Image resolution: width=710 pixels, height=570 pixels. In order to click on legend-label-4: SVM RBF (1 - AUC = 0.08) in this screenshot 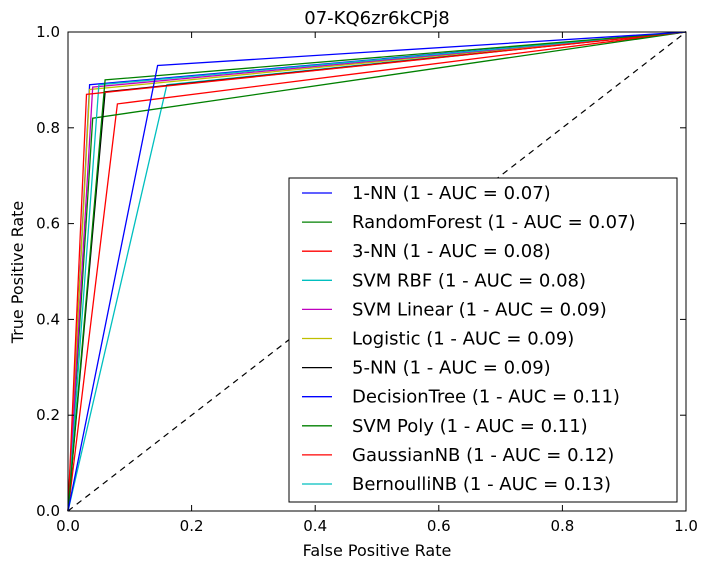, I will do `click(469, 280)`.